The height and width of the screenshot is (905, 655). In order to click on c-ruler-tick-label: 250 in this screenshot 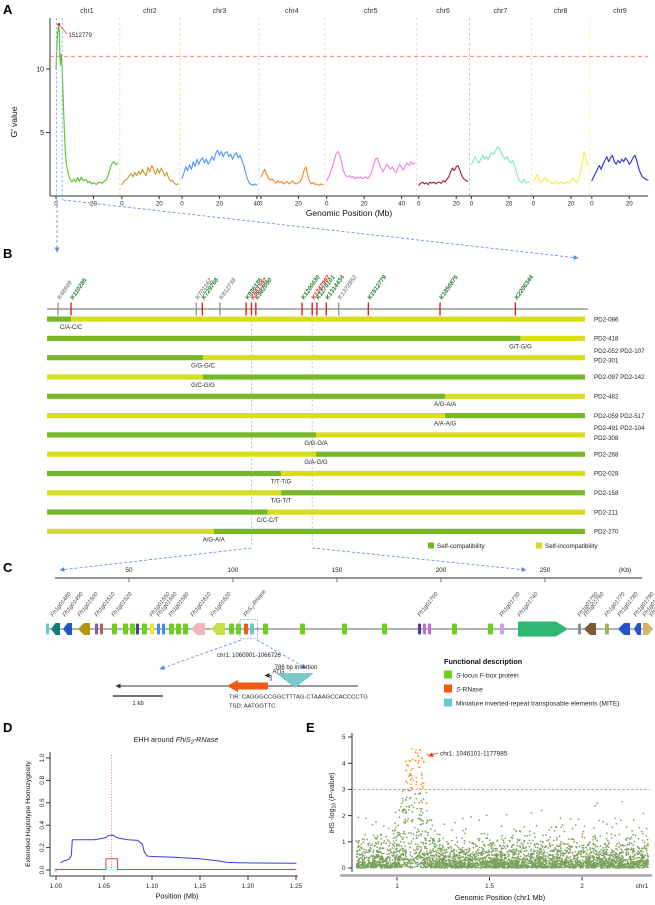, I will do `click(545, 570)`.